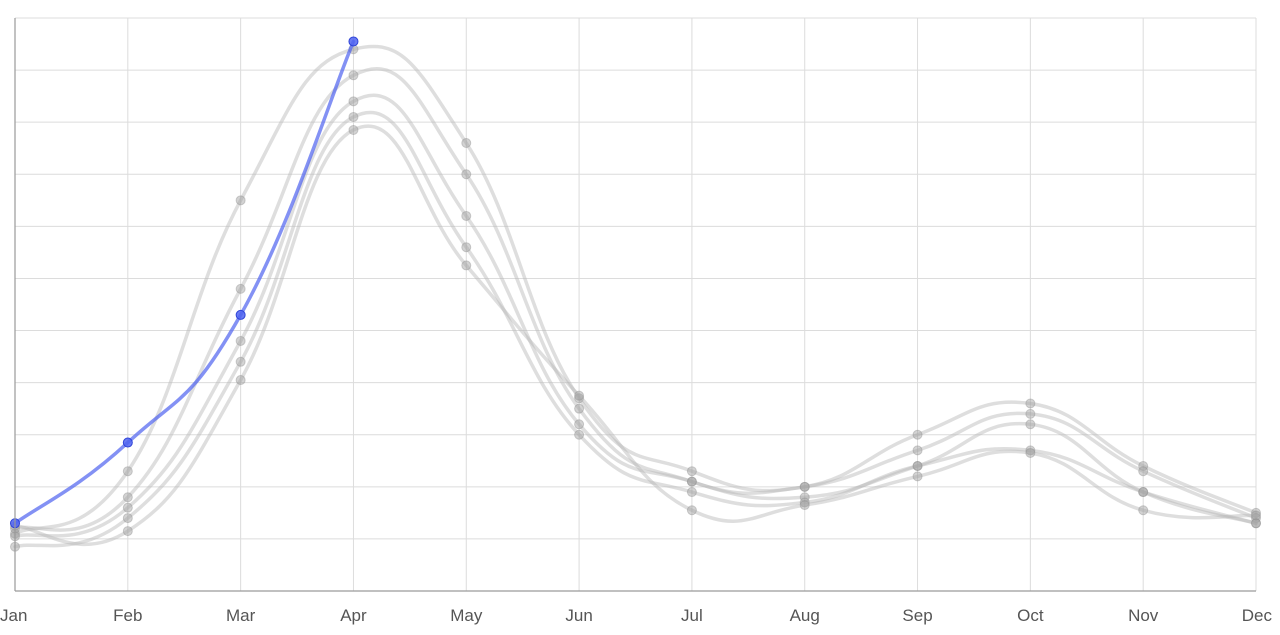 The width and height of the screenshot is (1280, 635). What do you see at coordinates (805, 615) in the screenshot?
I see `x-tick-label: Aug` at bounding box center [805, 615].